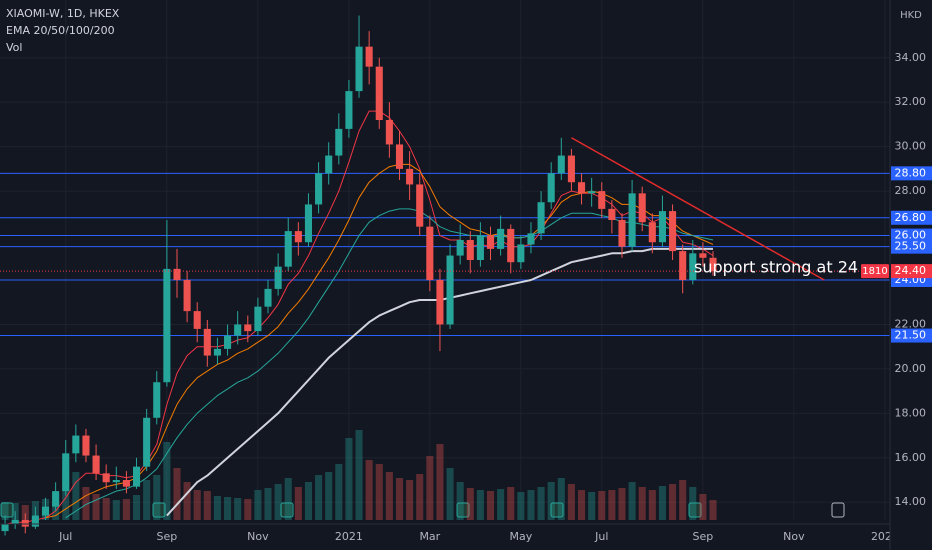 Image resolution: width=932 pixels, height=550 pixels. What do you see at coordinates (429, 536) in the screenshot?
I see `x-tick-label: Mar` at bounding box center [429, 536].